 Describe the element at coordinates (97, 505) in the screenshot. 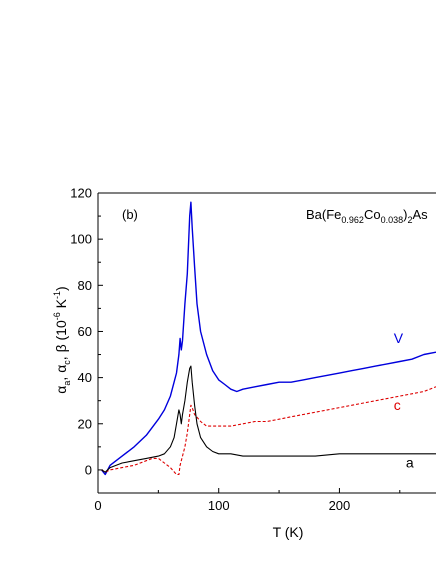

I see `x-tick-label: 0` at that location.